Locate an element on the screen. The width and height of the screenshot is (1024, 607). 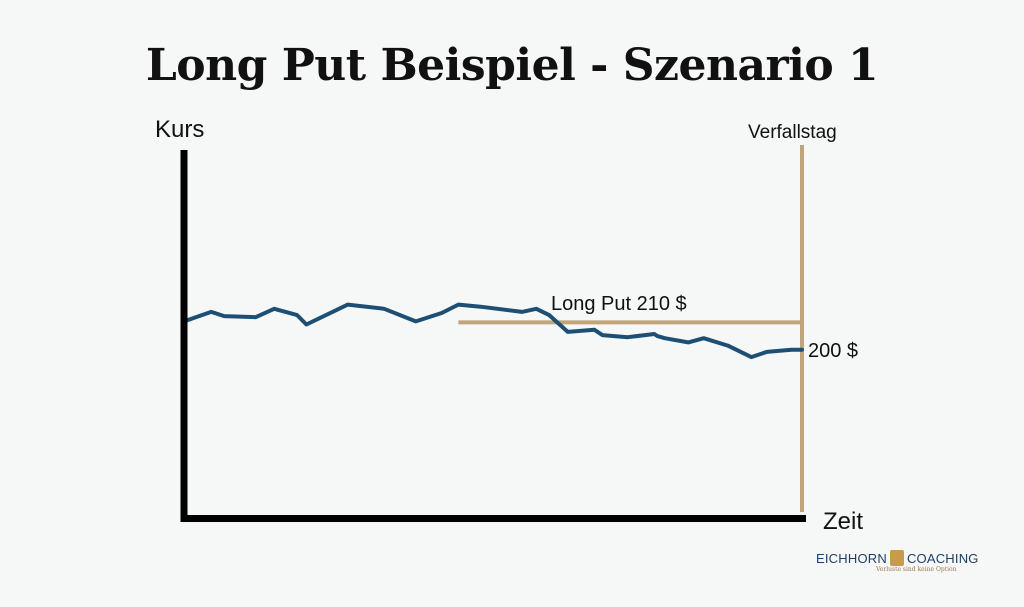
chart-title: Long Put Beispiel - Szenario 1 is located at coordinates (512, 65).